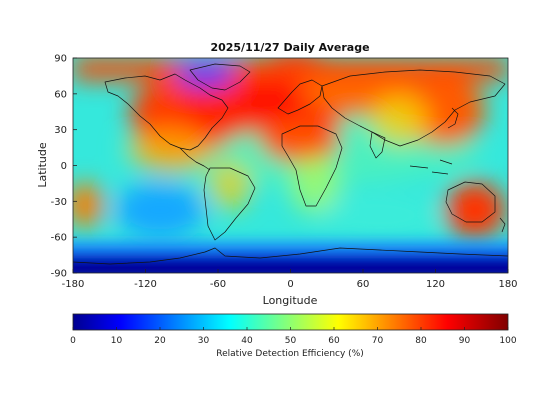 The width and height of the screenshot is (560, 420). What do you see at coordinates (363, 284) in the screenshot?
I see `x-tick-label: 60` at bounding box center [363, 284].